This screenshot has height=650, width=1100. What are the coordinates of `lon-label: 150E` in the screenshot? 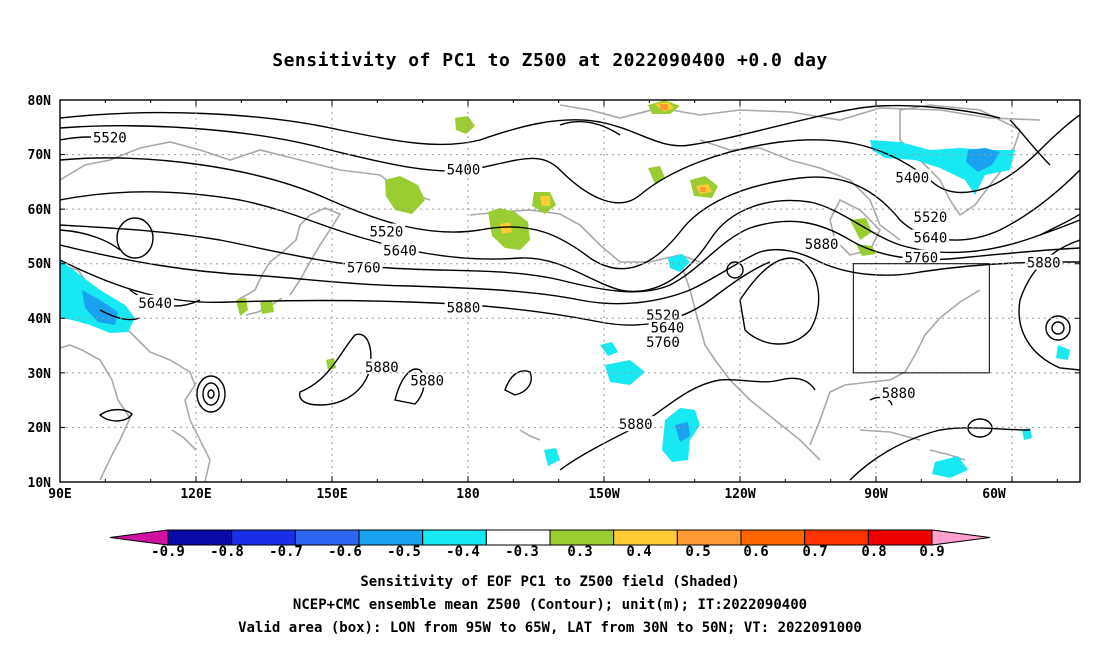 It's located at (331, 494).